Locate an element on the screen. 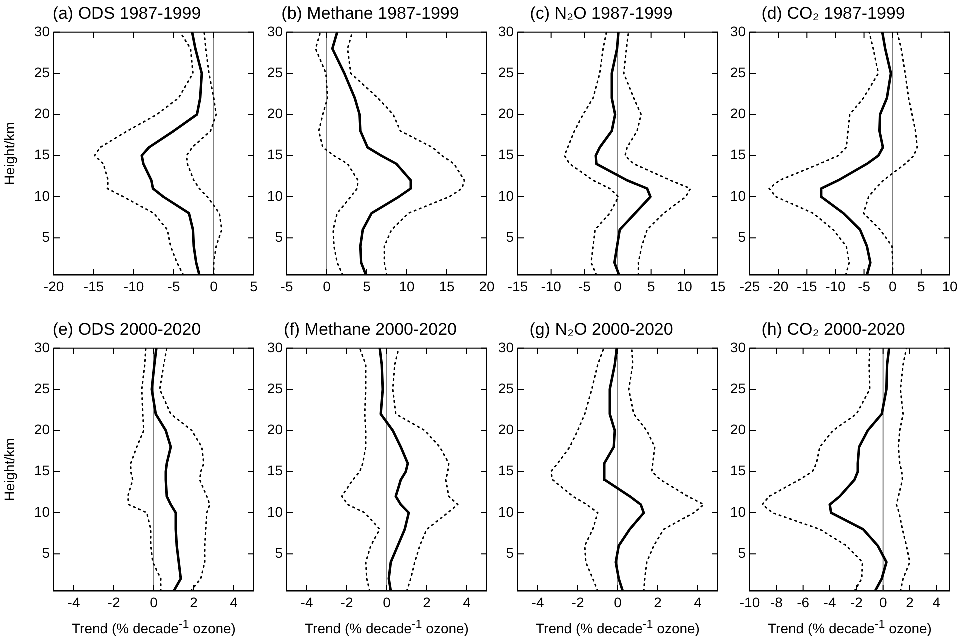 The height and width of the screenshot is (638, 960). chart-title: (b) Methane 1987-1999 is located at coordinates (371, 13).